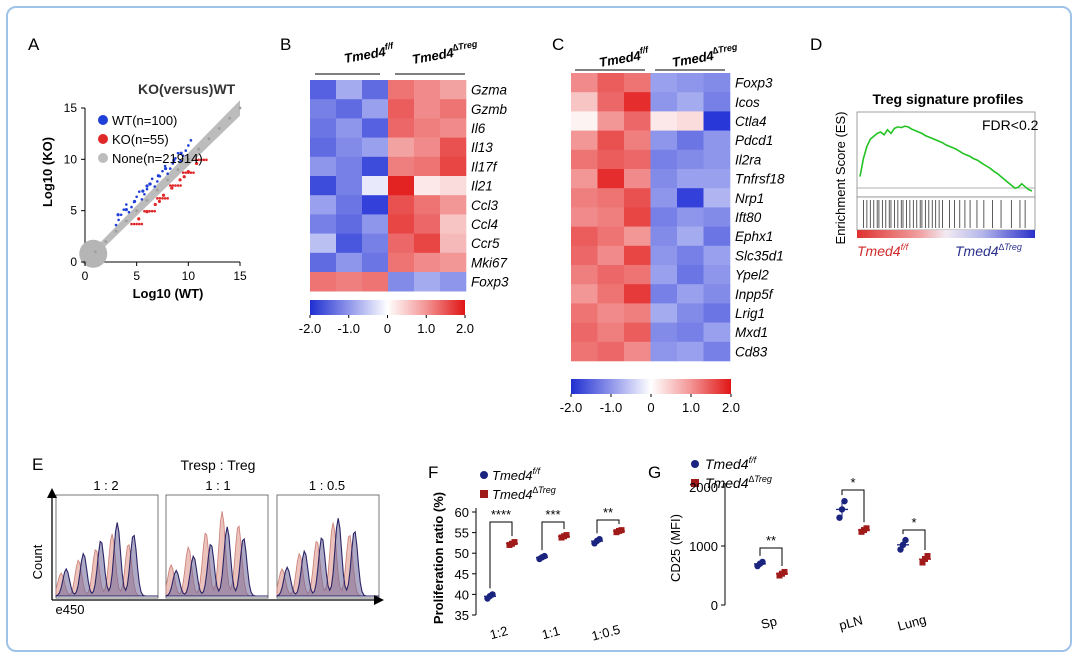 The height and width of the screenshot is (659, 1080). Describe the element at coordinates (625, 57) in the screenshot. I see `panel-c-group1: Tmed4f/f` at that location.